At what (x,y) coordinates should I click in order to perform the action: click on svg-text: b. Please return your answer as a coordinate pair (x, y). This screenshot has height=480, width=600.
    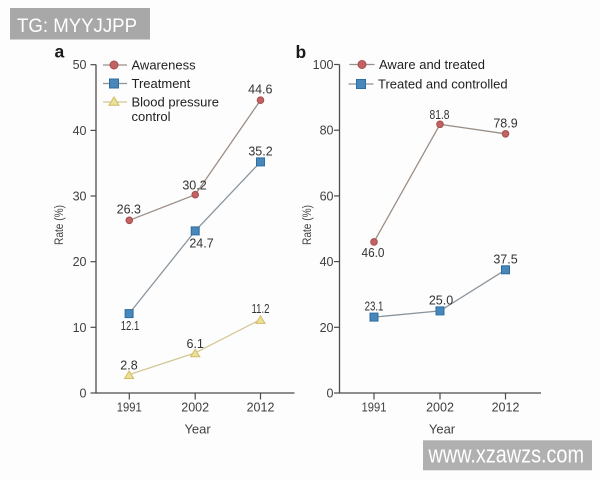
    Looking at the image, I should click on (301, 52).